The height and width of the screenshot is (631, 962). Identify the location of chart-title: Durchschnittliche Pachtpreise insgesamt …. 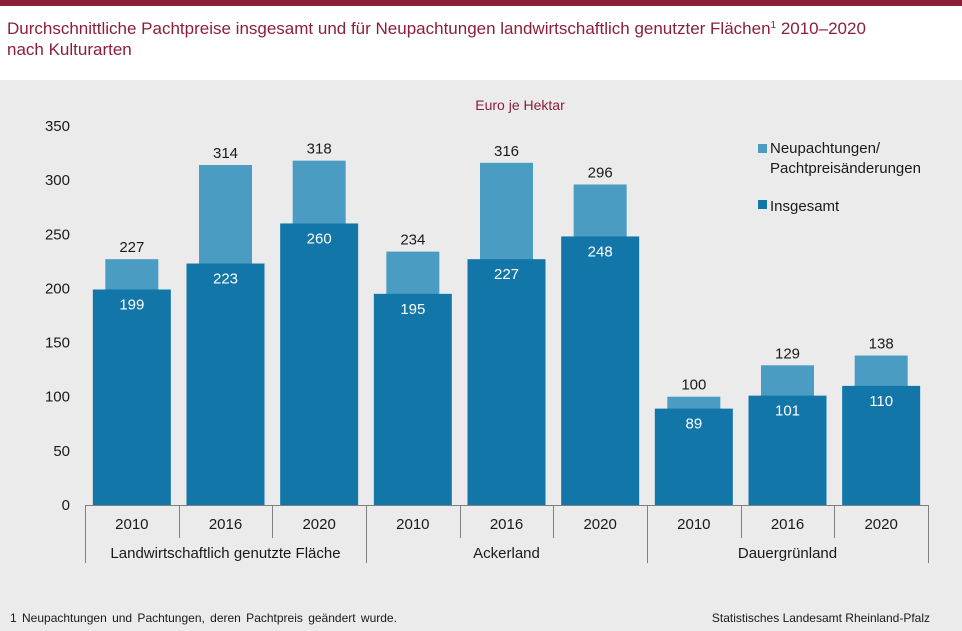
(482, 39).